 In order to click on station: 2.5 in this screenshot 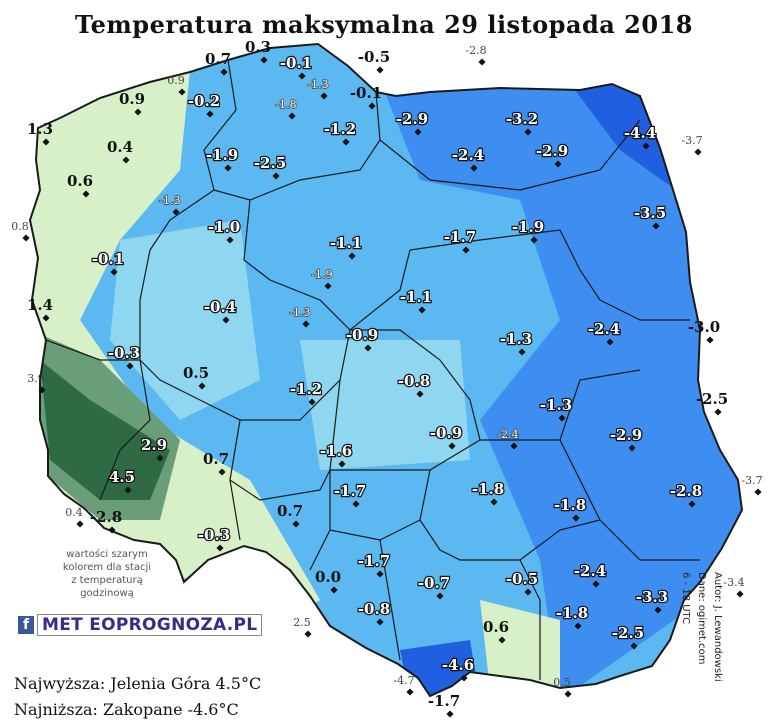, I will do `click(302, 627)`.